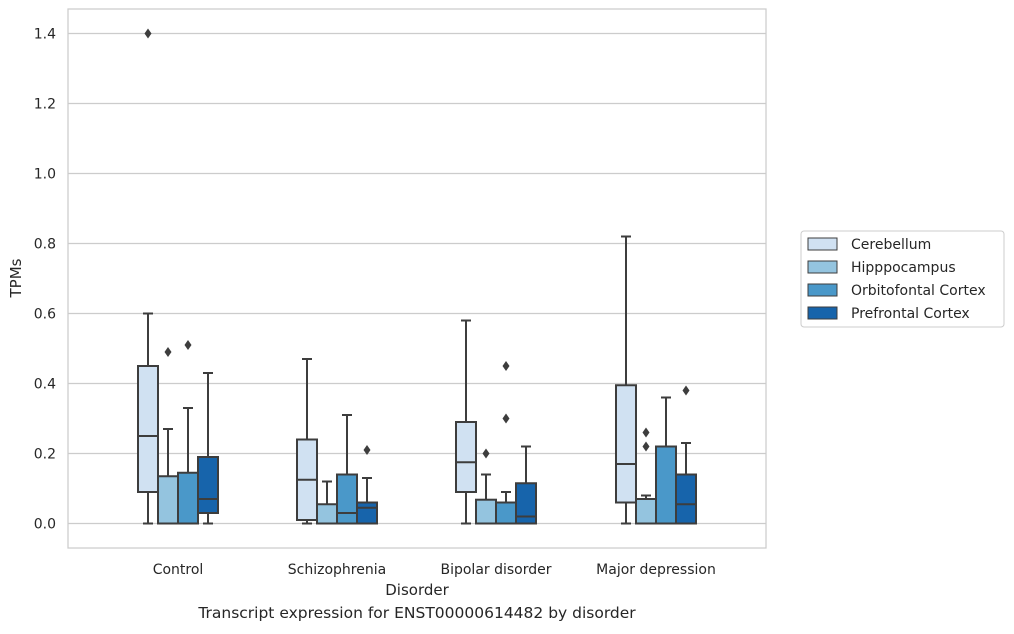 This screenshot has height=634, width=1014. I want to click on x-tick-label: Major depression, so click(656, 570).